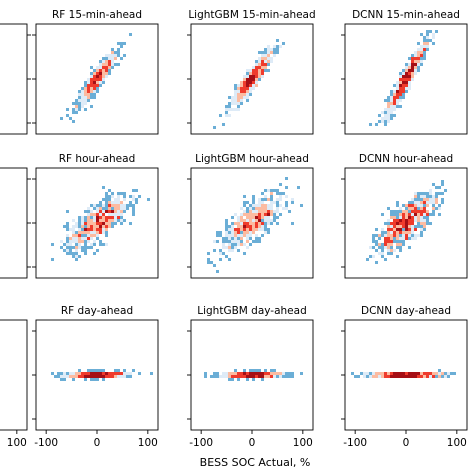 The height and width of the screenshot is (474, 474). What do you see at coordinates (97, 311) in the screenshot?
I see `panel-title: RF day-ahead` at bounding box center [97, 311].